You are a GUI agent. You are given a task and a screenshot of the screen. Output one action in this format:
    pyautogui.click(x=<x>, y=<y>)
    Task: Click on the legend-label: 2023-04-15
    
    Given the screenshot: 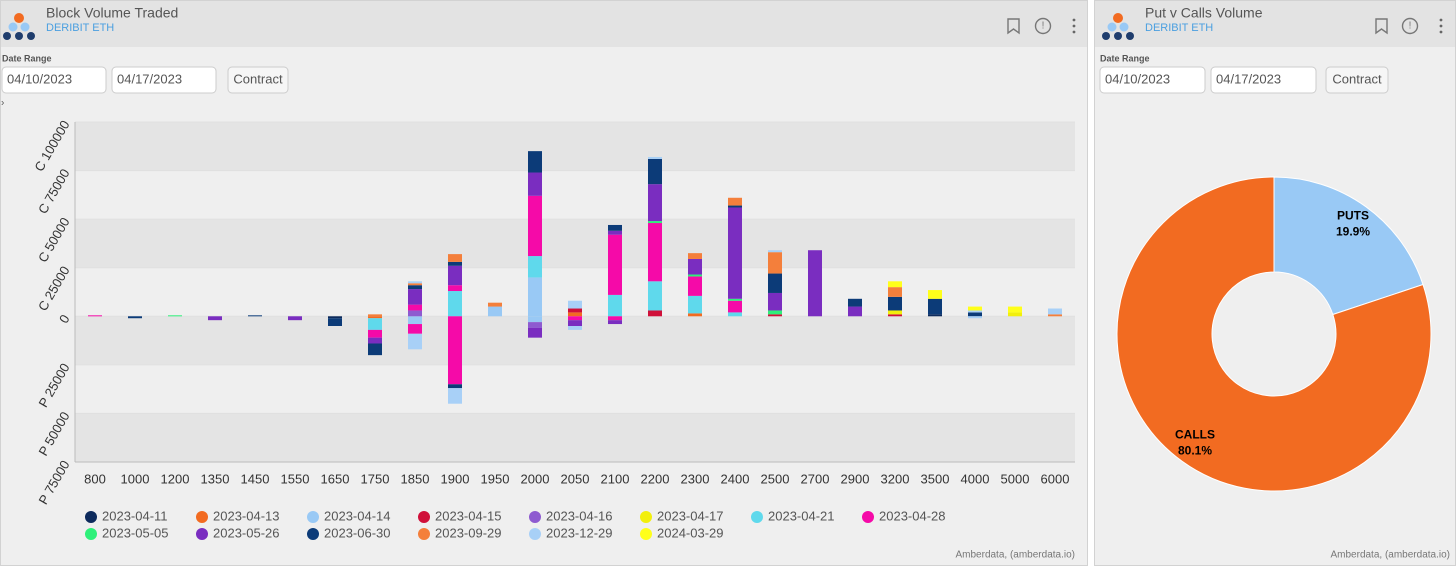 What is the action you would take?
    pyautogui.click(x=468, y=515)
    